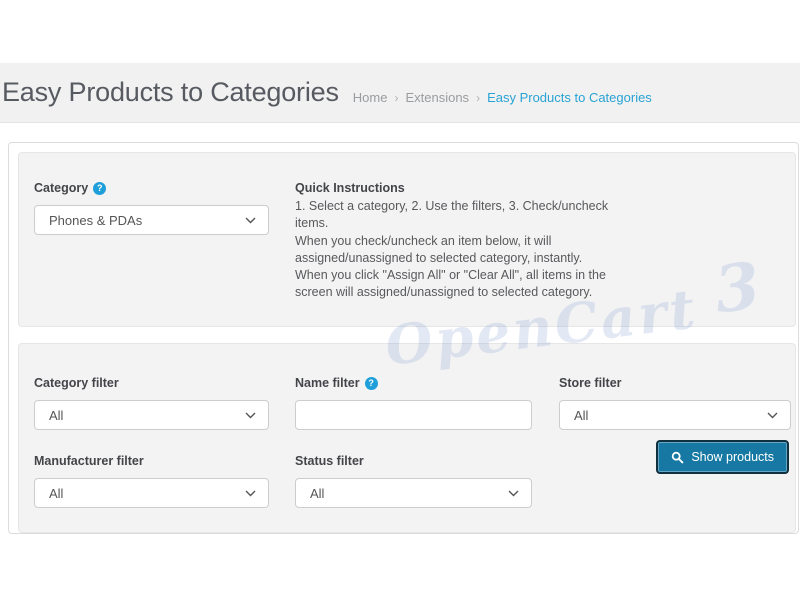  I want to click on store-filter-group: Store filter All, so click(675, 403).